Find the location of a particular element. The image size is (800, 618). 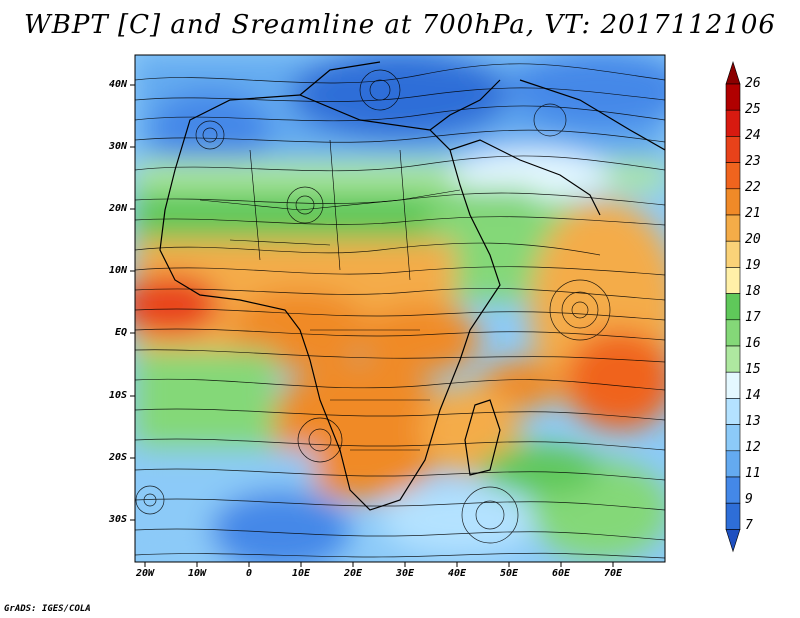

colorbar-label: 26 is located at coordinates (753, 83).